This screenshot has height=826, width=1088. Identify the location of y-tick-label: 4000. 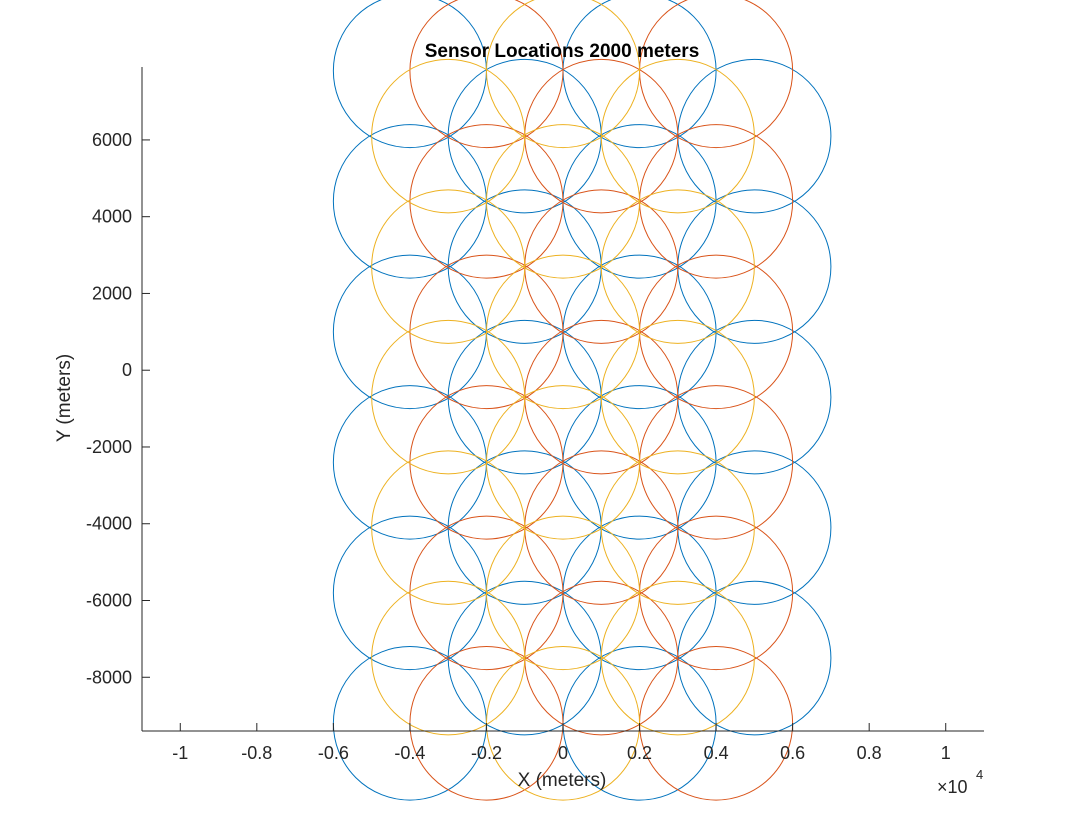
(112, 217).